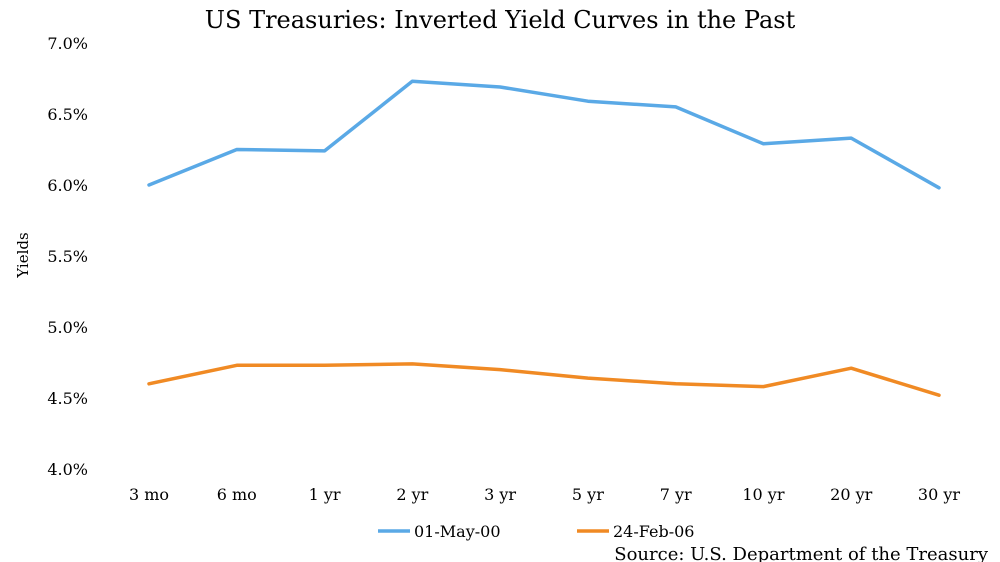 The height and width of the screenshot is (562, 1000). I want to click on legend-label: 24-Feb-06, so click(653, 531).